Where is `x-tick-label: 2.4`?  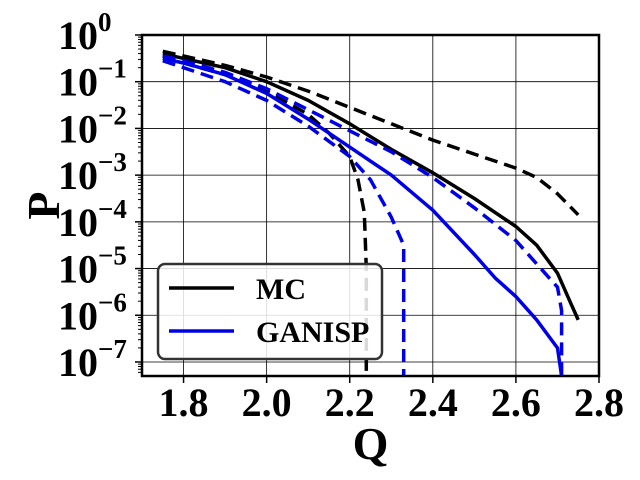 x-tick-label: 2.4 is located at coordinates (433, 402).